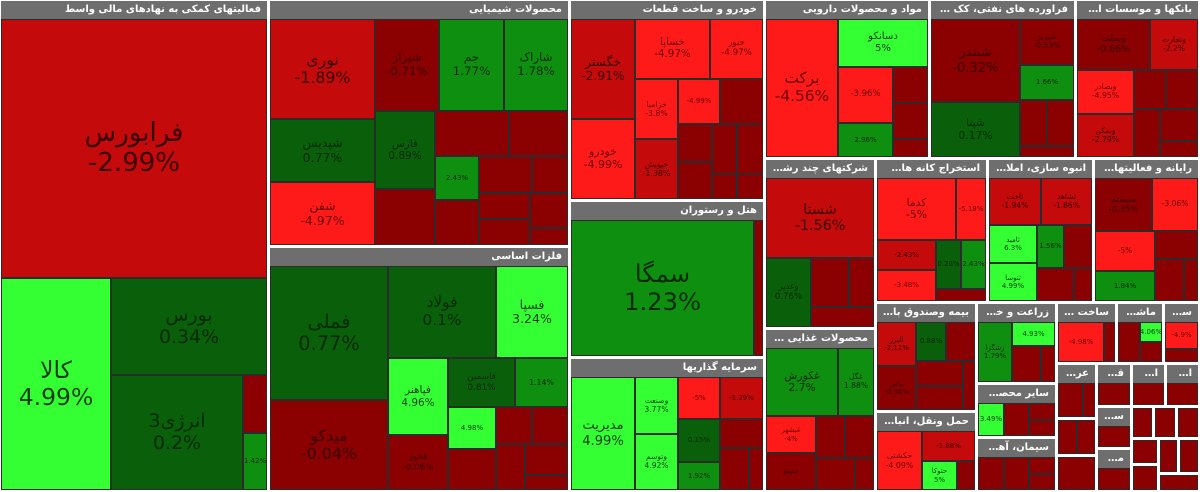 The image size is (1200, 492). Describe the element at coordinates (916, 209) in the screenshot. I see `stock-tile: کدما -5%` at that location.